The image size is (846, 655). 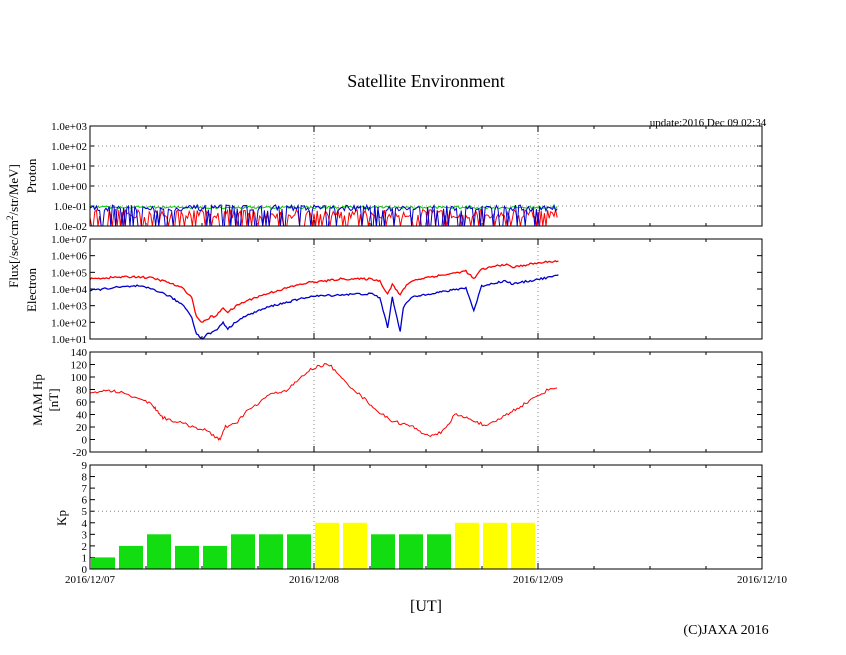 I want to click on mam-hp-axis-label: MAM Hp, so click(x=37, y=400).